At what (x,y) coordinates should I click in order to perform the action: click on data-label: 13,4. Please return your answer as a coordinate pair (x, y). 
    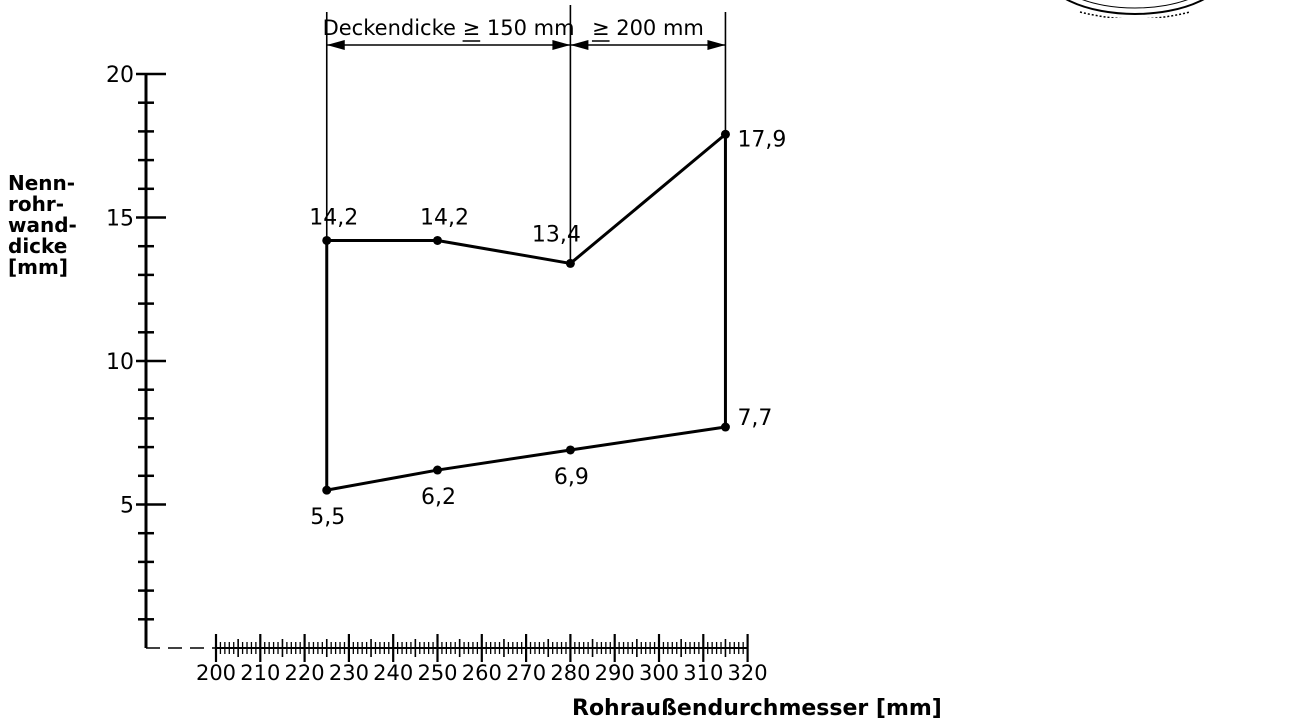
    Looking at the image, I should click on (556, 234).